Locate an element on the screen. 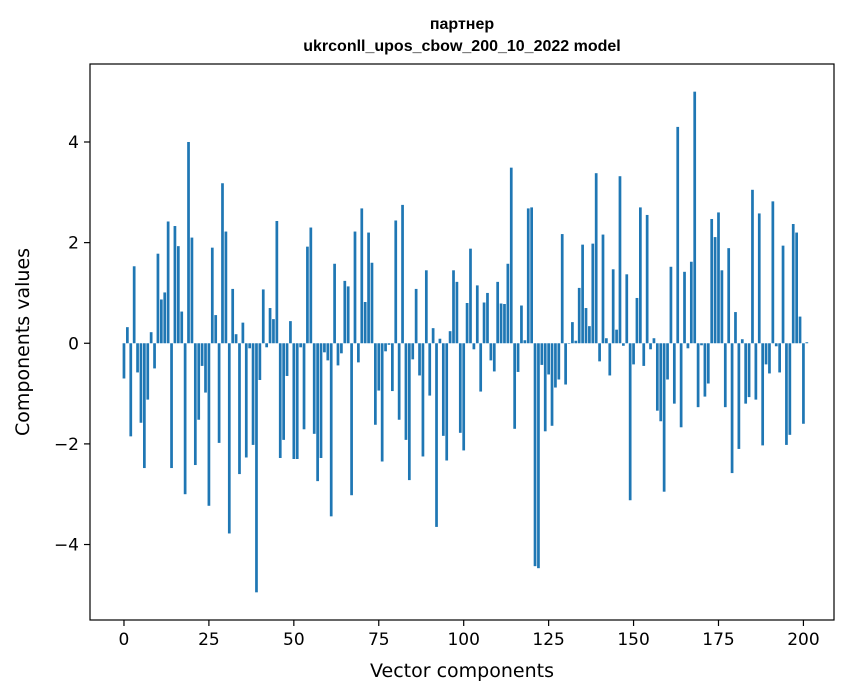 This screenshot has height=696, width=847. y-tick-label: −4 is located at coordinates (66, 546).